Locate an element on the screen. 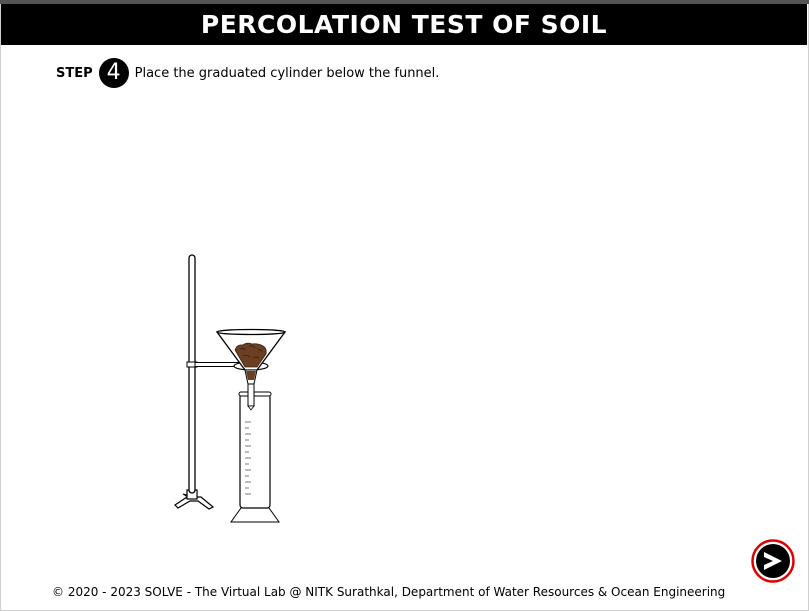 The width and height of the screenshot is (809, 611). chevron-right-icon is located at coordinates (773, 561).